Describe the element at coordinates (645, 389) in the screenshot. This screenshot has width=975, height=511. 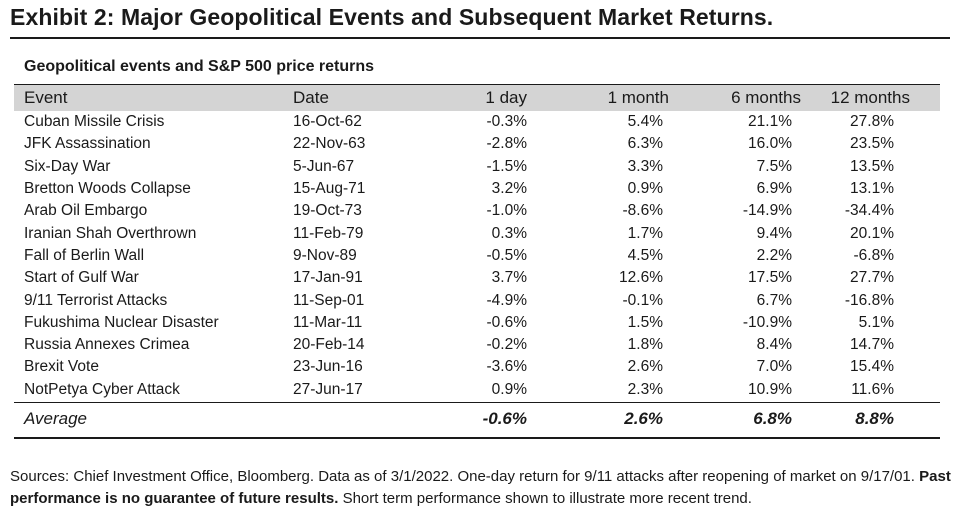
I see `cell-1-month: 2.3%` at that location.